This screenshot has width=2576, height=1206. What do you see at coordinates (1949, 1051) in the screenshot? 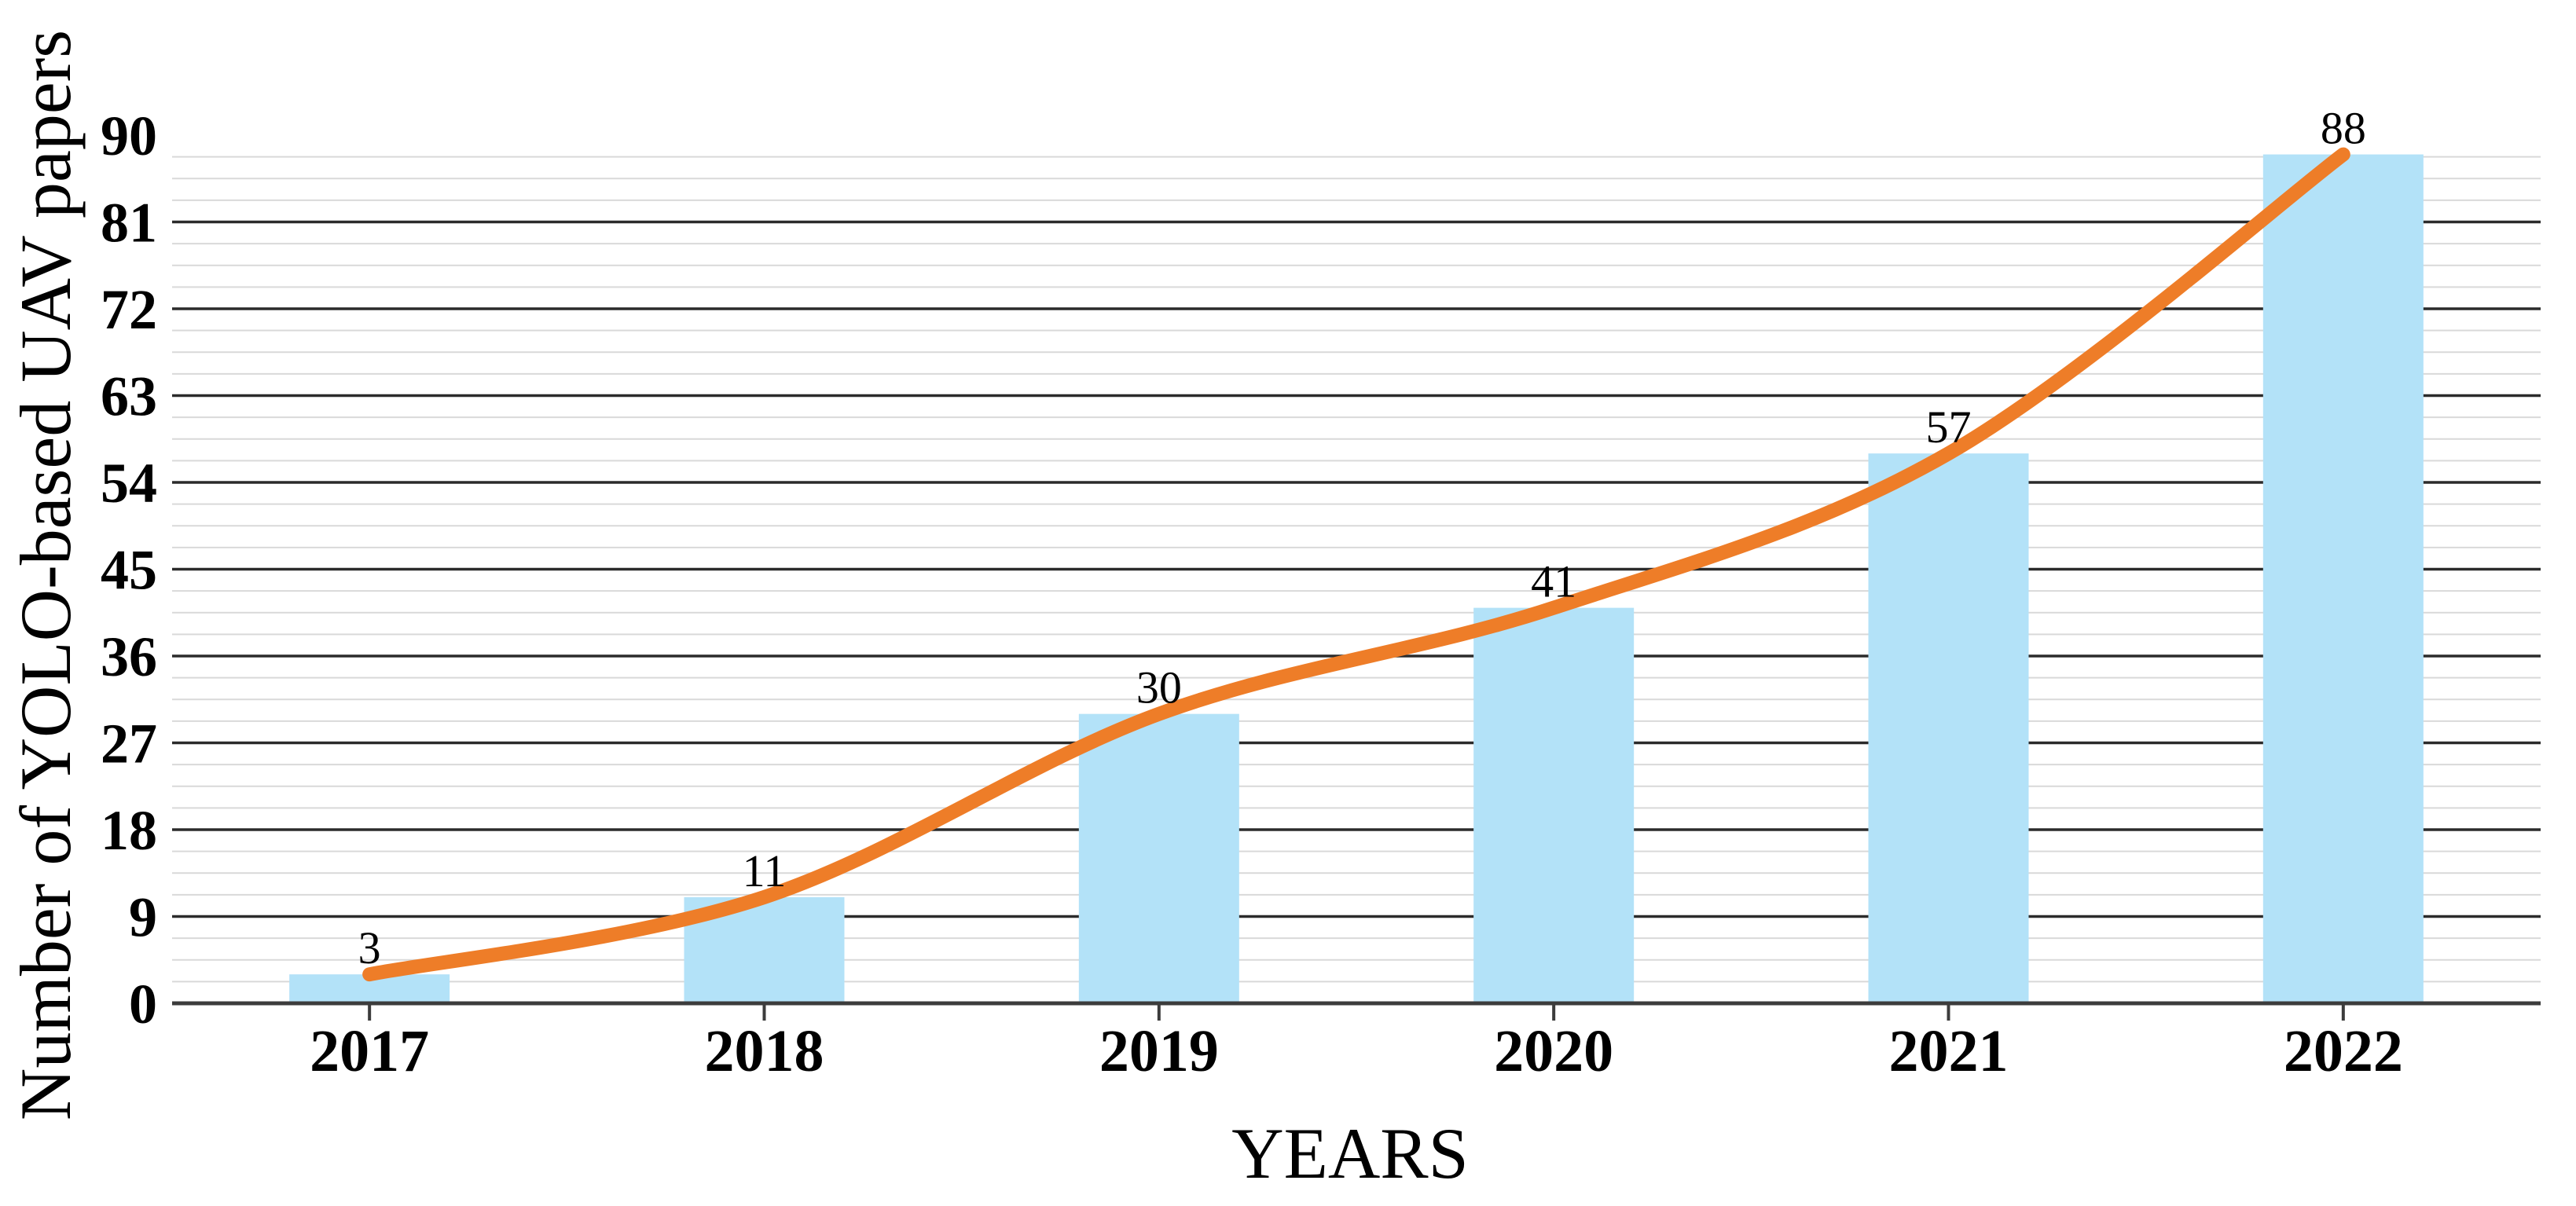
I see `x-tick-label: 2021` at bounding box center [1949, 1051].